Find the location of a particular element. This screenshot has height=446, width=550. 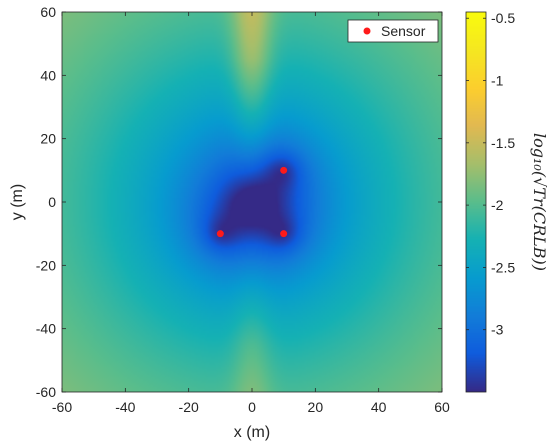

y-tick-label: -60 is located at coordinates (46, 392).